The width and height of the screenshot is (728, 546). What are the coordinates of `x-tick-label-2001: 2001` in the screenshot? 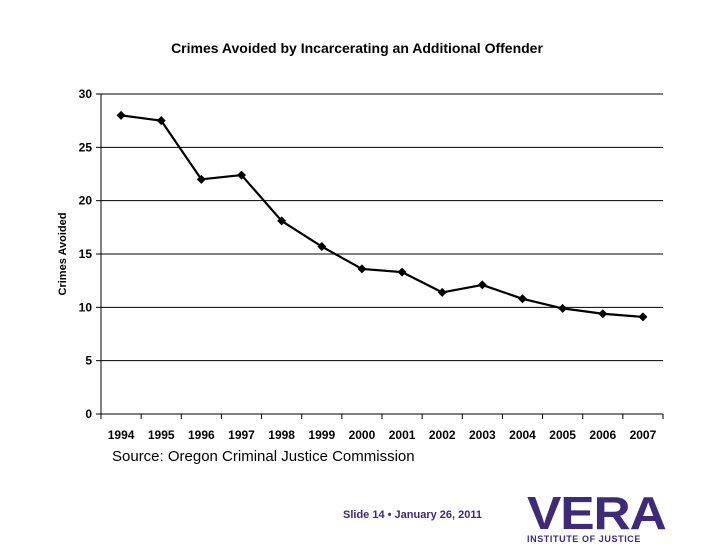 It's located at (402, 435).